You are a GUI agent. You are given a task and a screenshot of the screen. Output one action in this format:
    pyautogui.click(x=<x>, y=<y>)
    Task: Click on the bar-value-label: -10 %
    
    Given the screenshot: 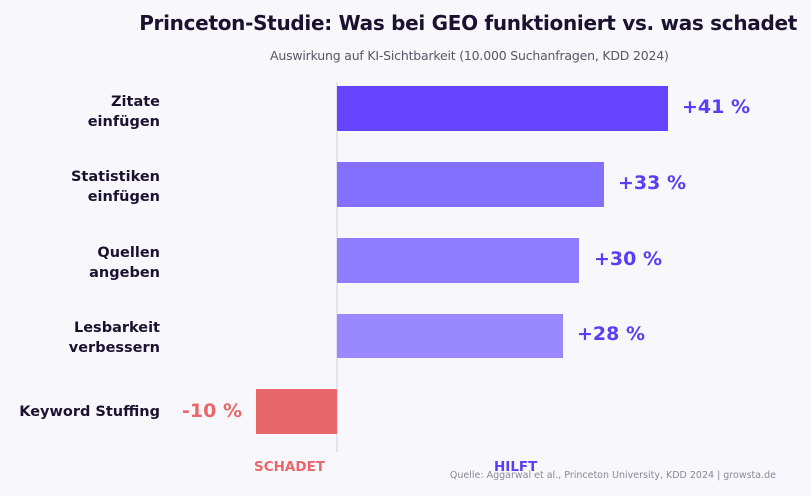 What is the action you would take?
    pyautogui.click(x=212, y=411)
    